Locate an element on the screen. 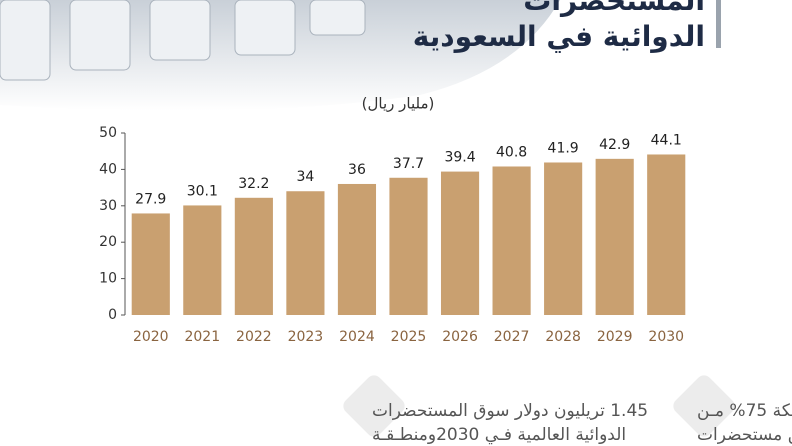  y-tick-label: 30 is located at coordinates (108, 206).